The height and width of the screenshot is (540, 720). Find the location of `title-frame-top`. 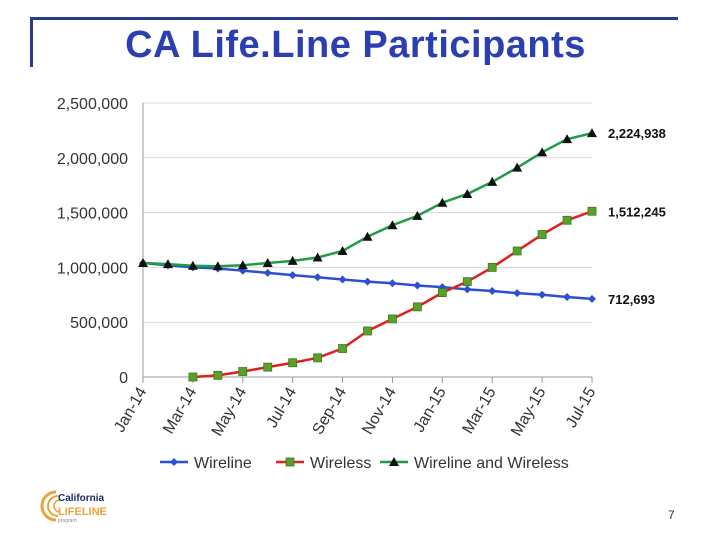

title-frame-top is located at coordinates (354, 18).